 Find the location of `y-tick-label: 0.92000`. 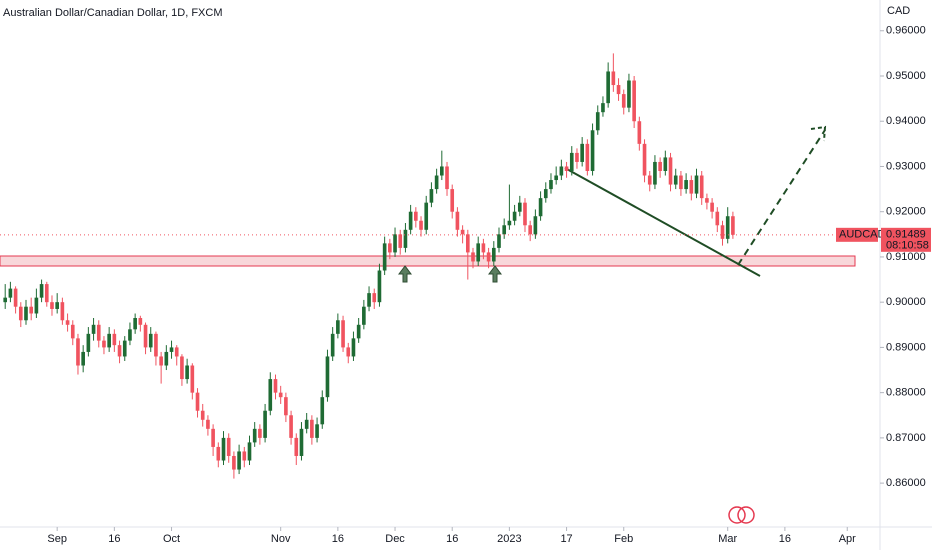

y-tick-label: 0.92000 is located at coordinates (906, 212).